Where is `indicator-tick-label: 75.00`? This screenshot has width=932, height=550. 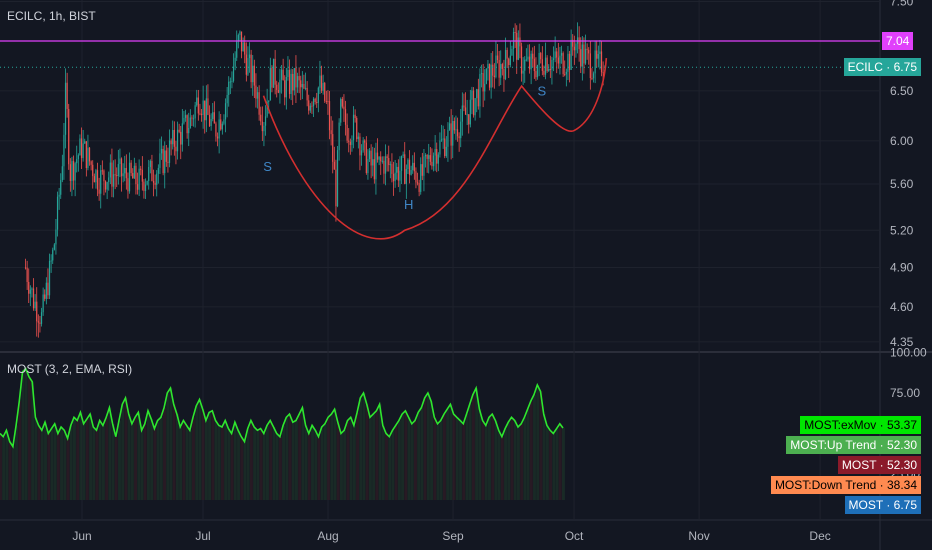
indicator-tick-label: 75.00 is located at coordinates (905, 393).